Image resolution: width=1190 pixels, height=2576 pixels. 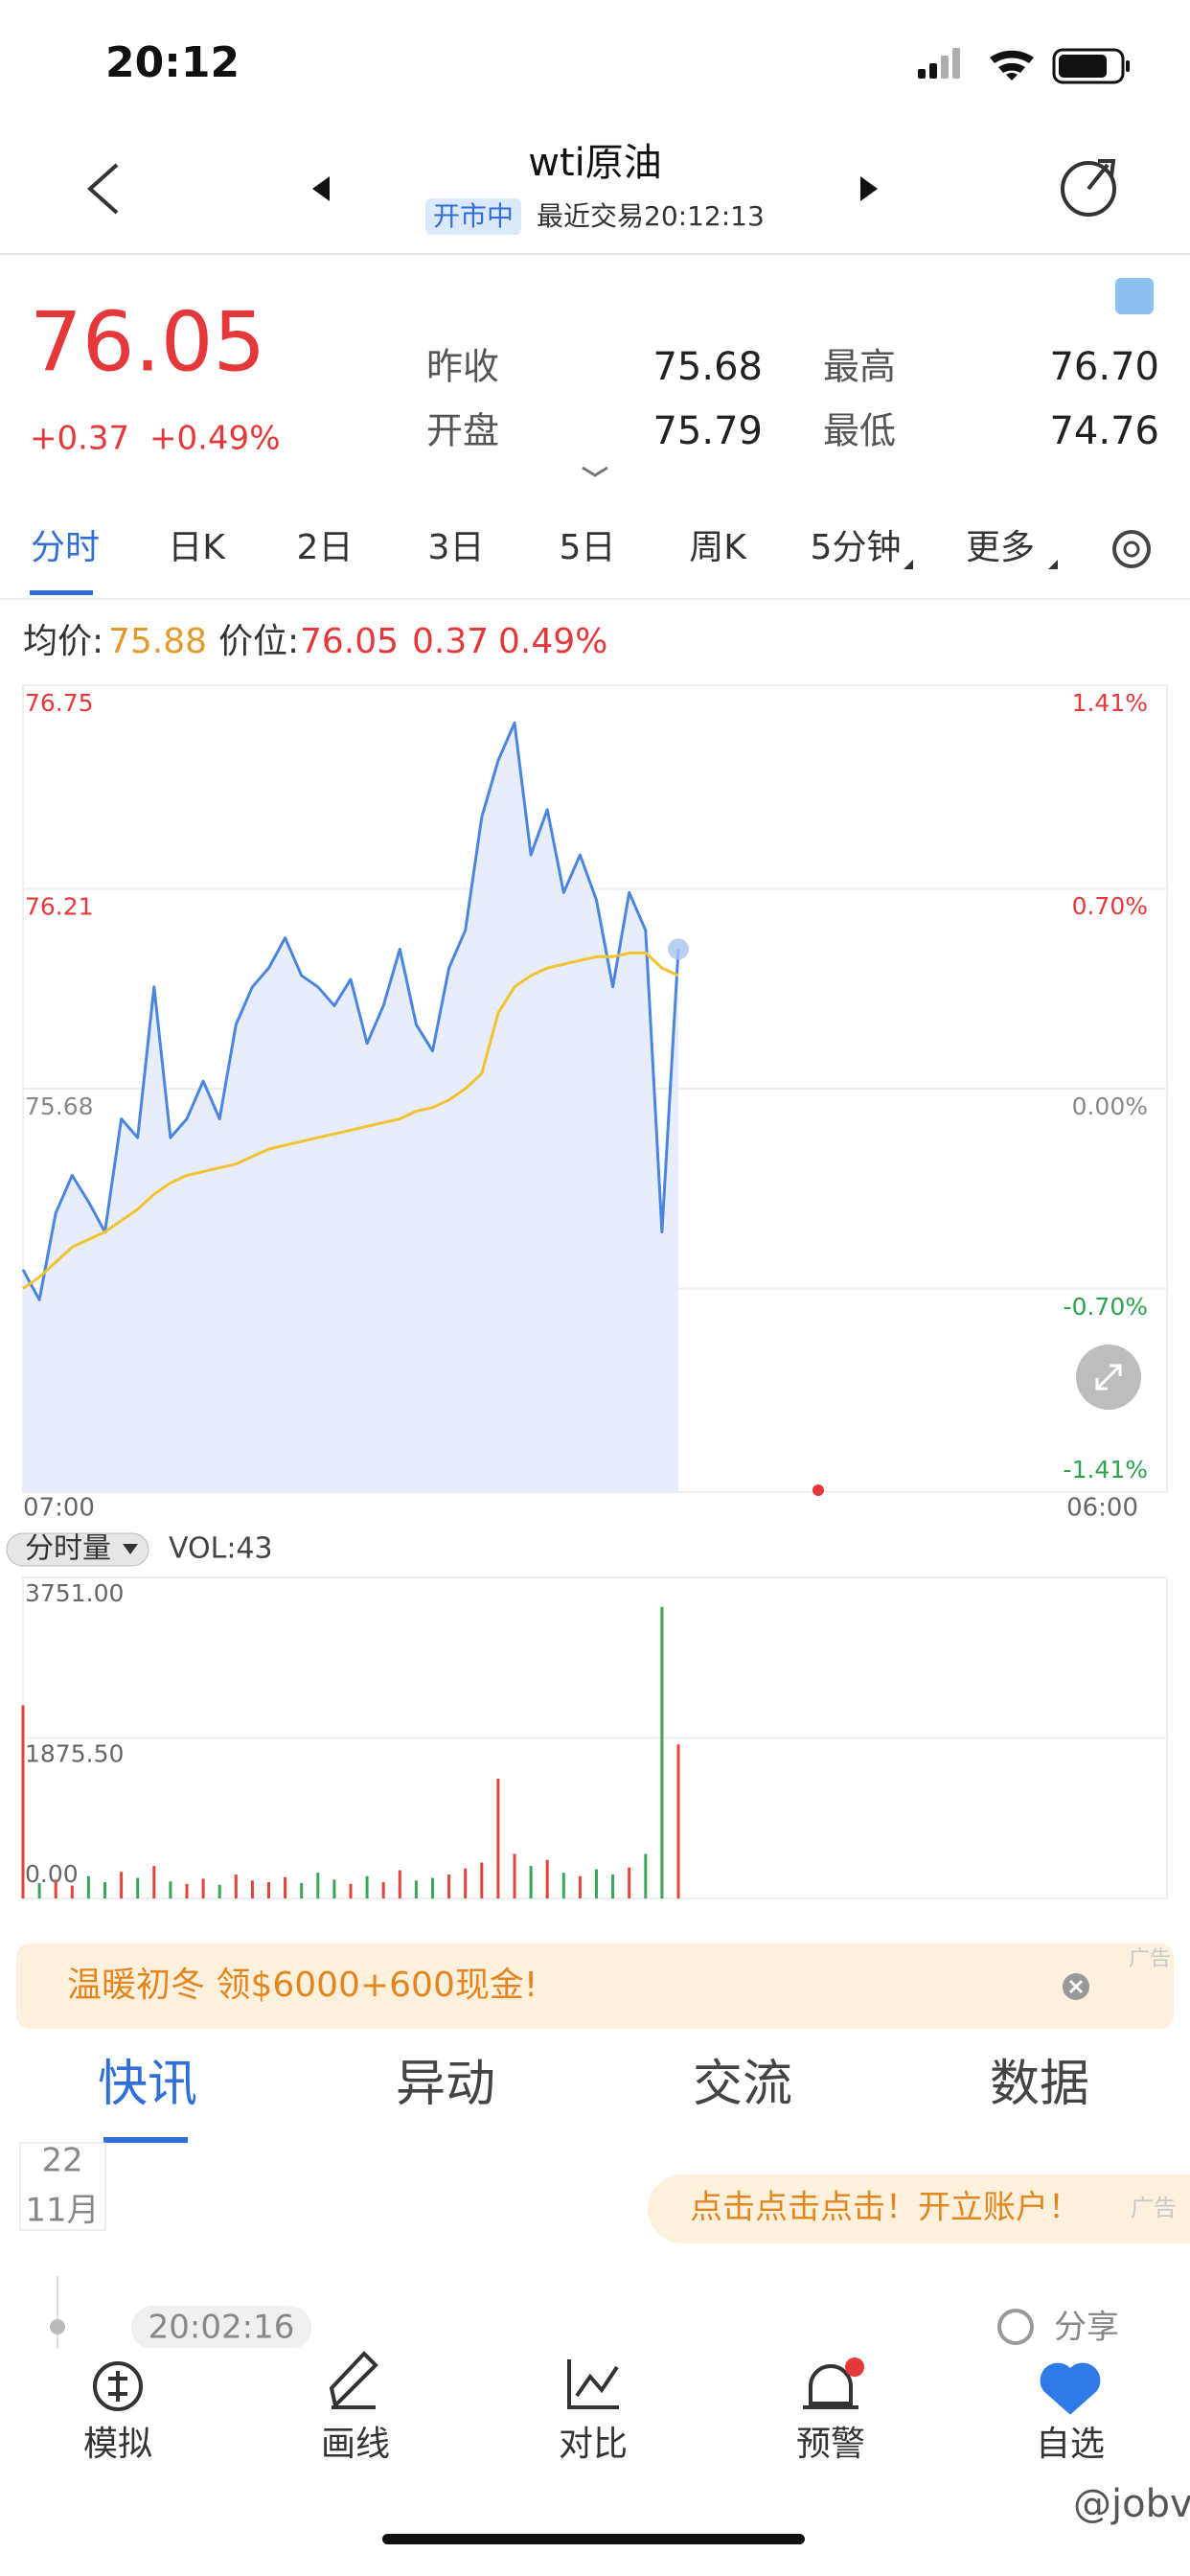 What do you see at coordinates (1001, 548) in the screenshot?
I see `period-tab: 更多` at bounding box center [1001, 548].